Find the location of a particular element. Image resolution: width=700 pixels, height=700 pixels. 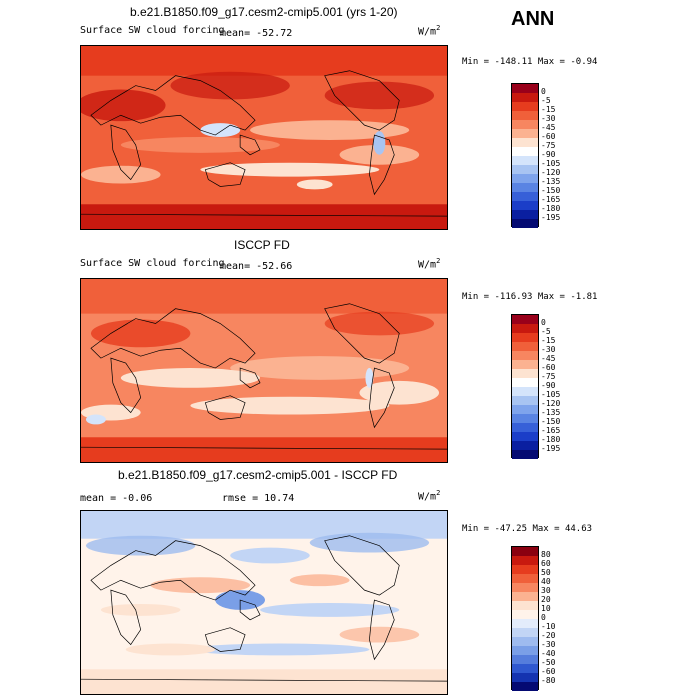

colorbar-tick-label: -5 is located at coordinates (546, 100).